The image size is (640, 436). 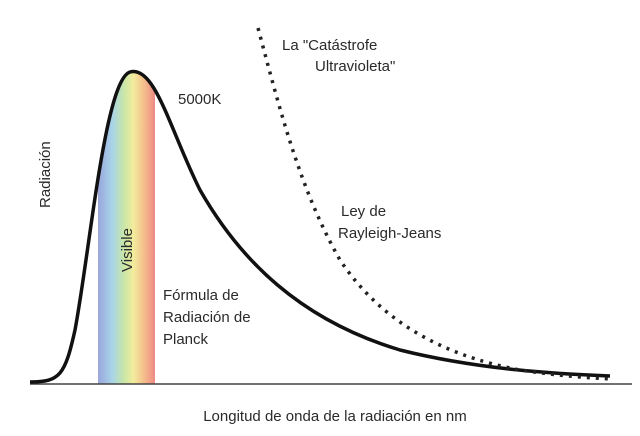 I want to click on annotation: Rayleigh-Jeans, so click(x=389, y=233).